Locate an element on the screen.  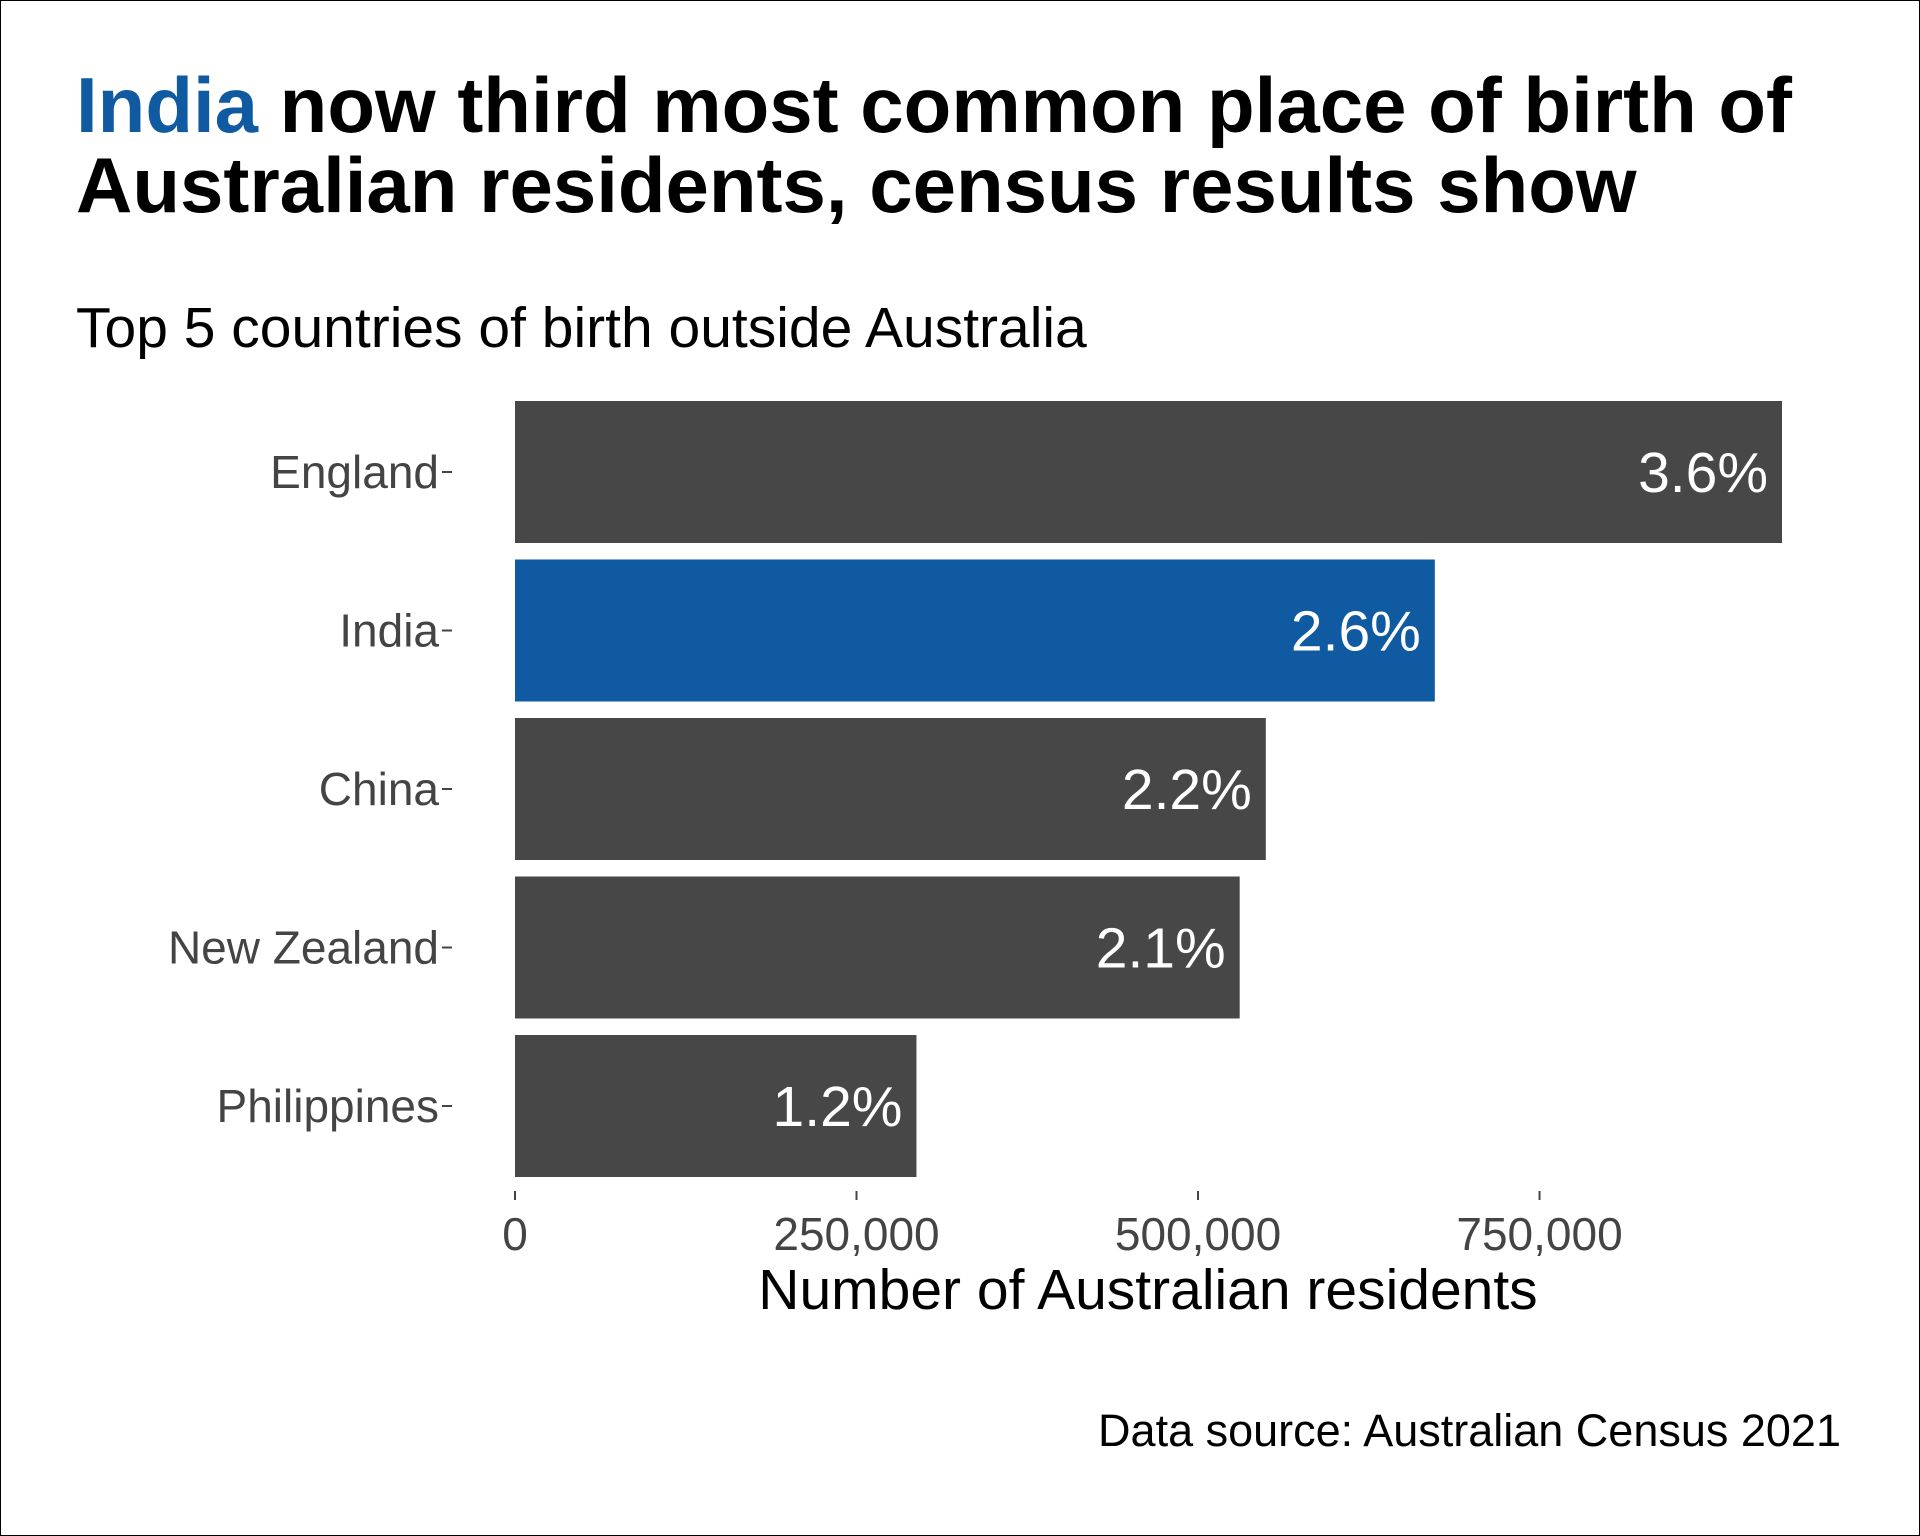
x-tick-label-2: 500,000 is located at coordinates (1198, 1234).